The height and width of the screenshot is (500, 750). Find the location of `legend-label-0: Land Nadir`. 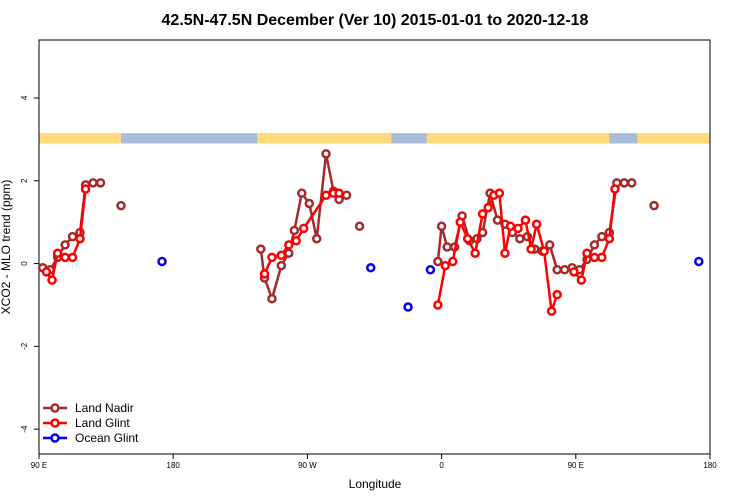

legend-label-0: Land Nadir is located at coordinates (104, 408).